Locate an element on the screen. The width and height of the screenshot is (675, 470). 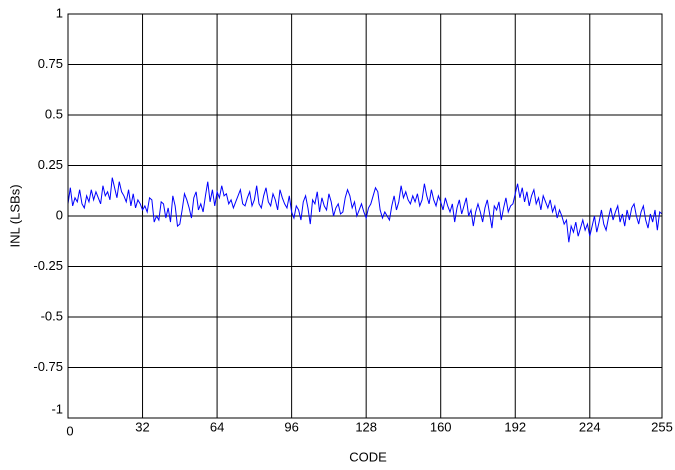
y-tick-label: -0.75 is located at coordinates (48, 366).